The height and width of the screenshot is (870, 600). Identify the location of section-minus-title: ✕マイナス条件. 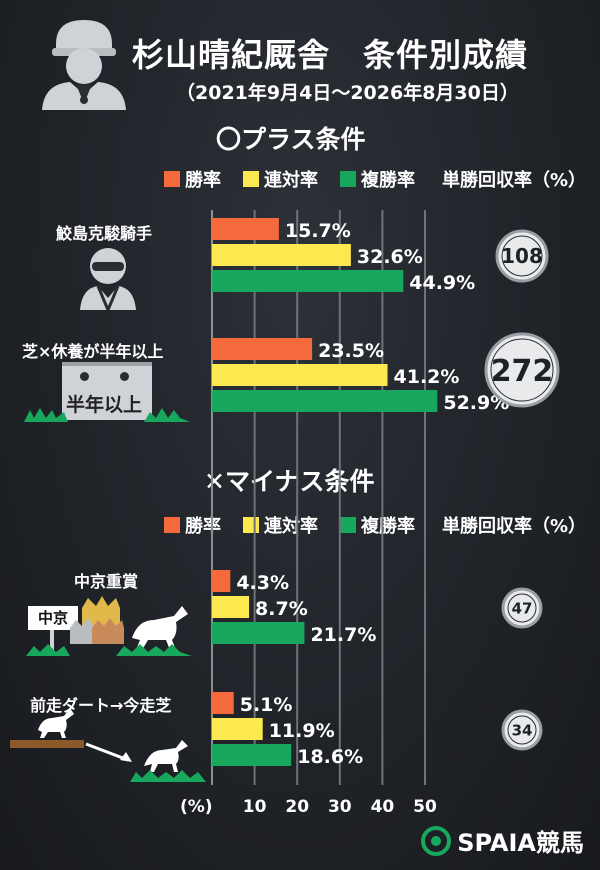
(289, 481).